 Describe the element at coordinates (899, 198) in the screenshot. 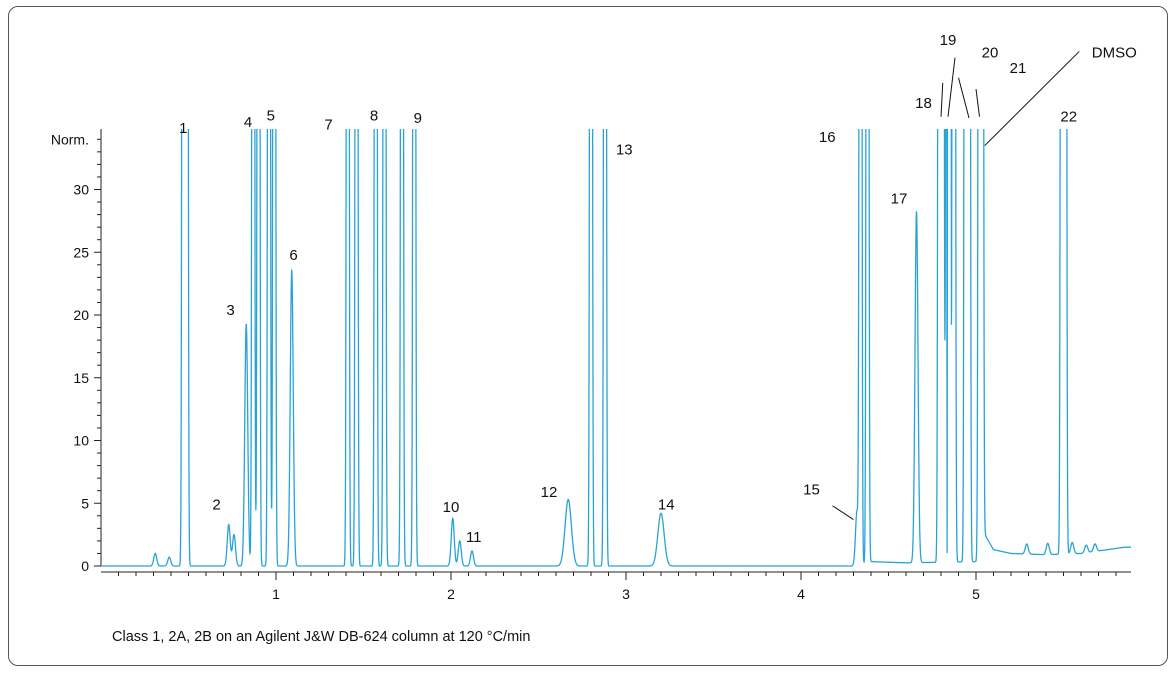

I see `peak-label: 17` at that location.